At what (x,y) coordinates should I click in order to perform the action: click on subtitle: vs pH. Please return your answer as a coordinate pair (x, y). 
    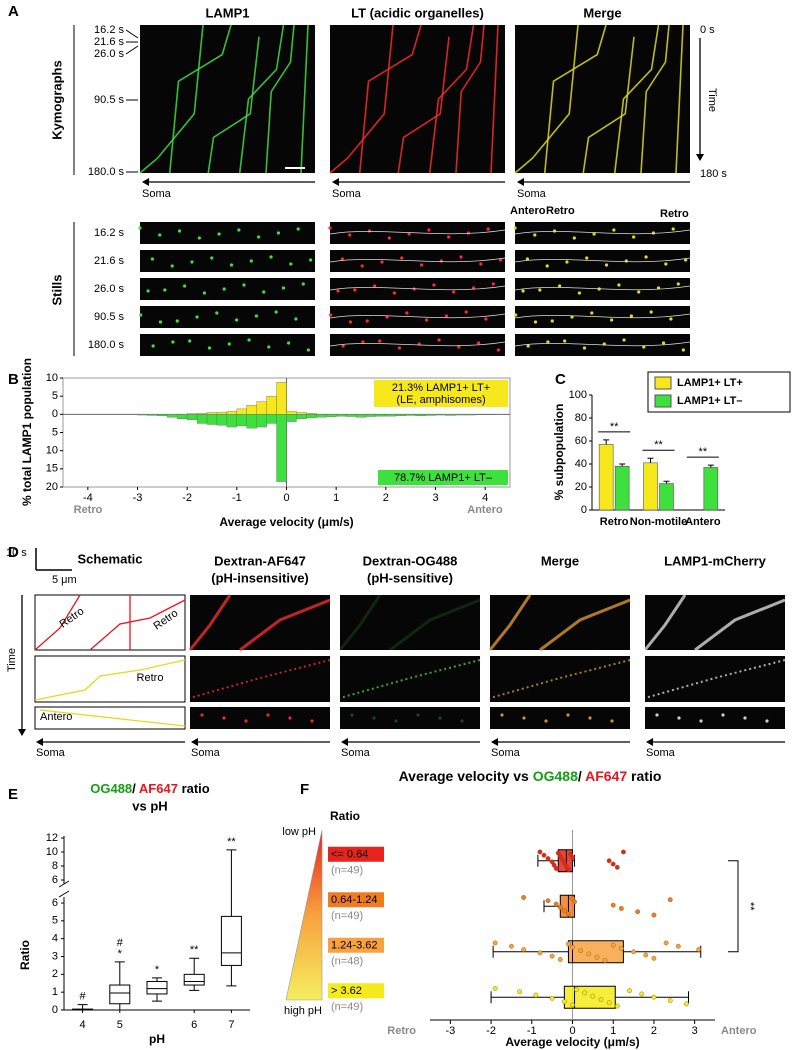
    Looking at the image, I should click on (149, 805).